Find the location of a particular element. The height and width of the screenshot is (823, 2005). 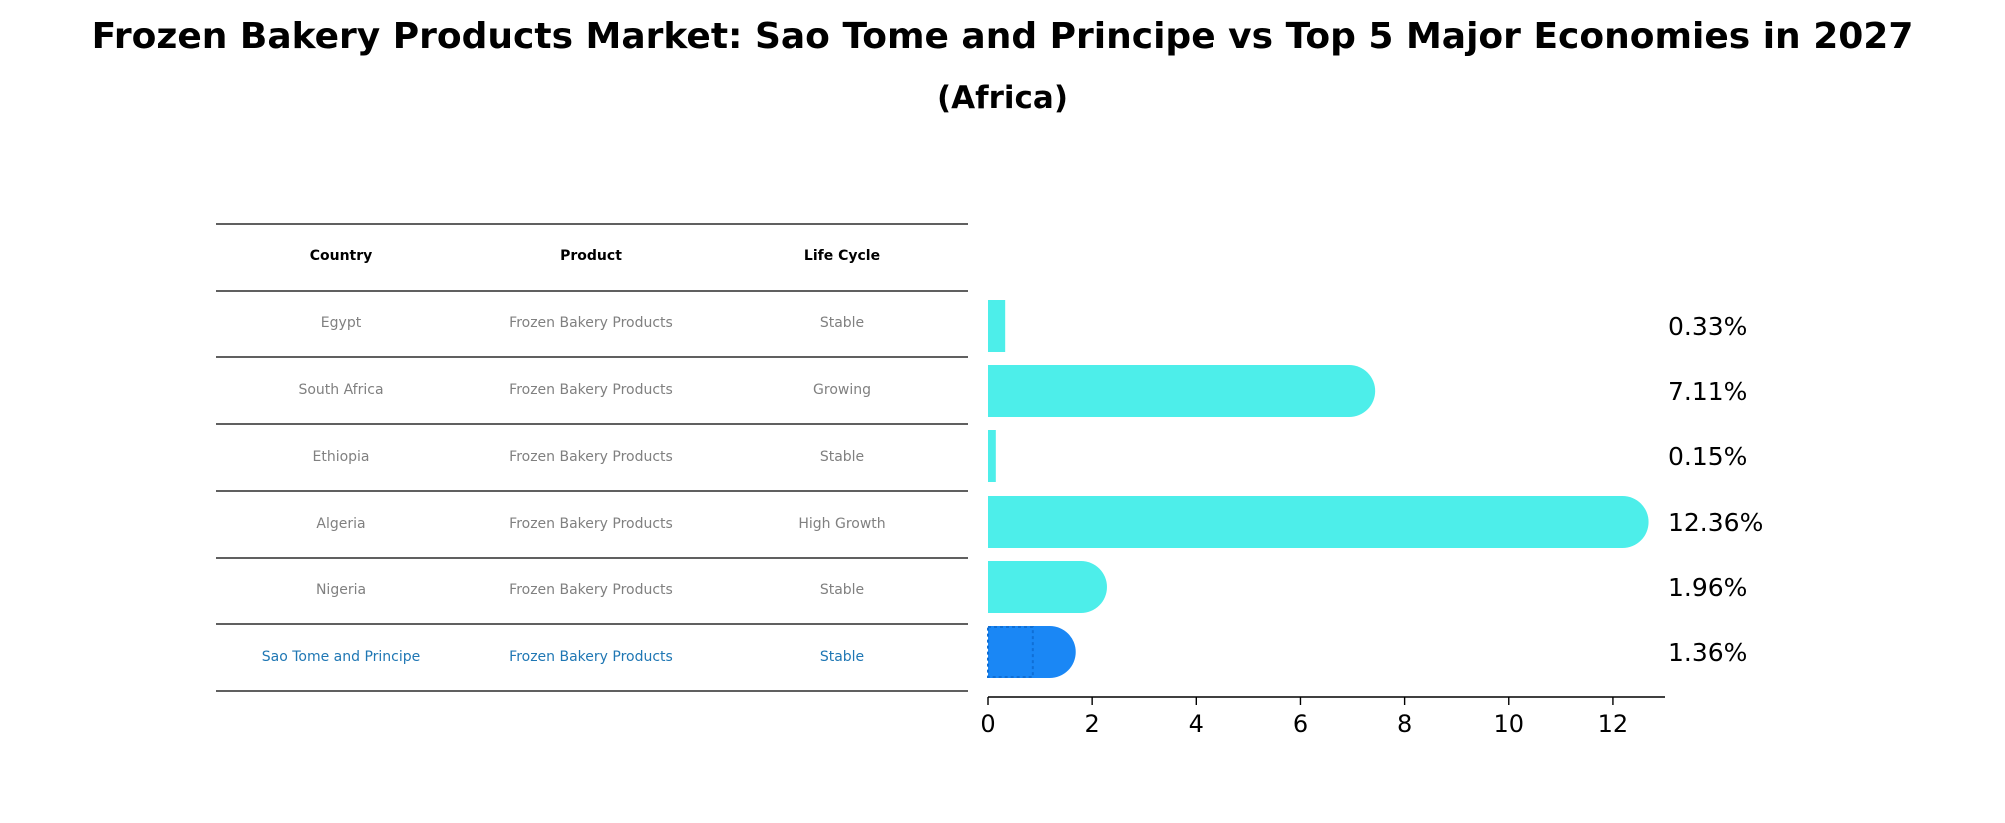

bar-value-label: 1.36% is located at coordinates (1707, 652).